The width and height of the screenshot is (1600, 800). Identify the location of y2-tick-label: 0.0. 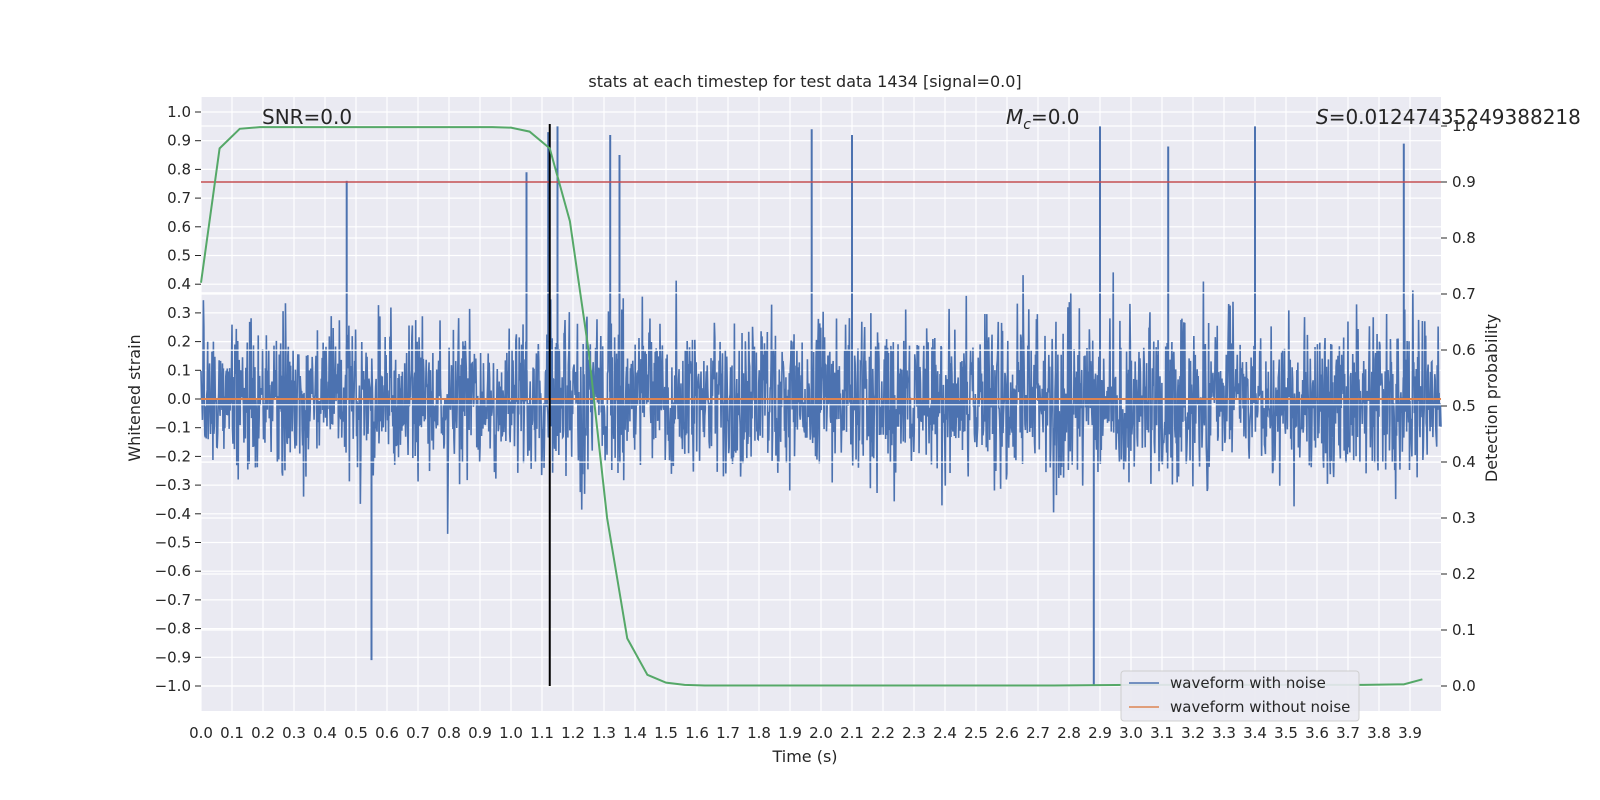
(1464, 686).